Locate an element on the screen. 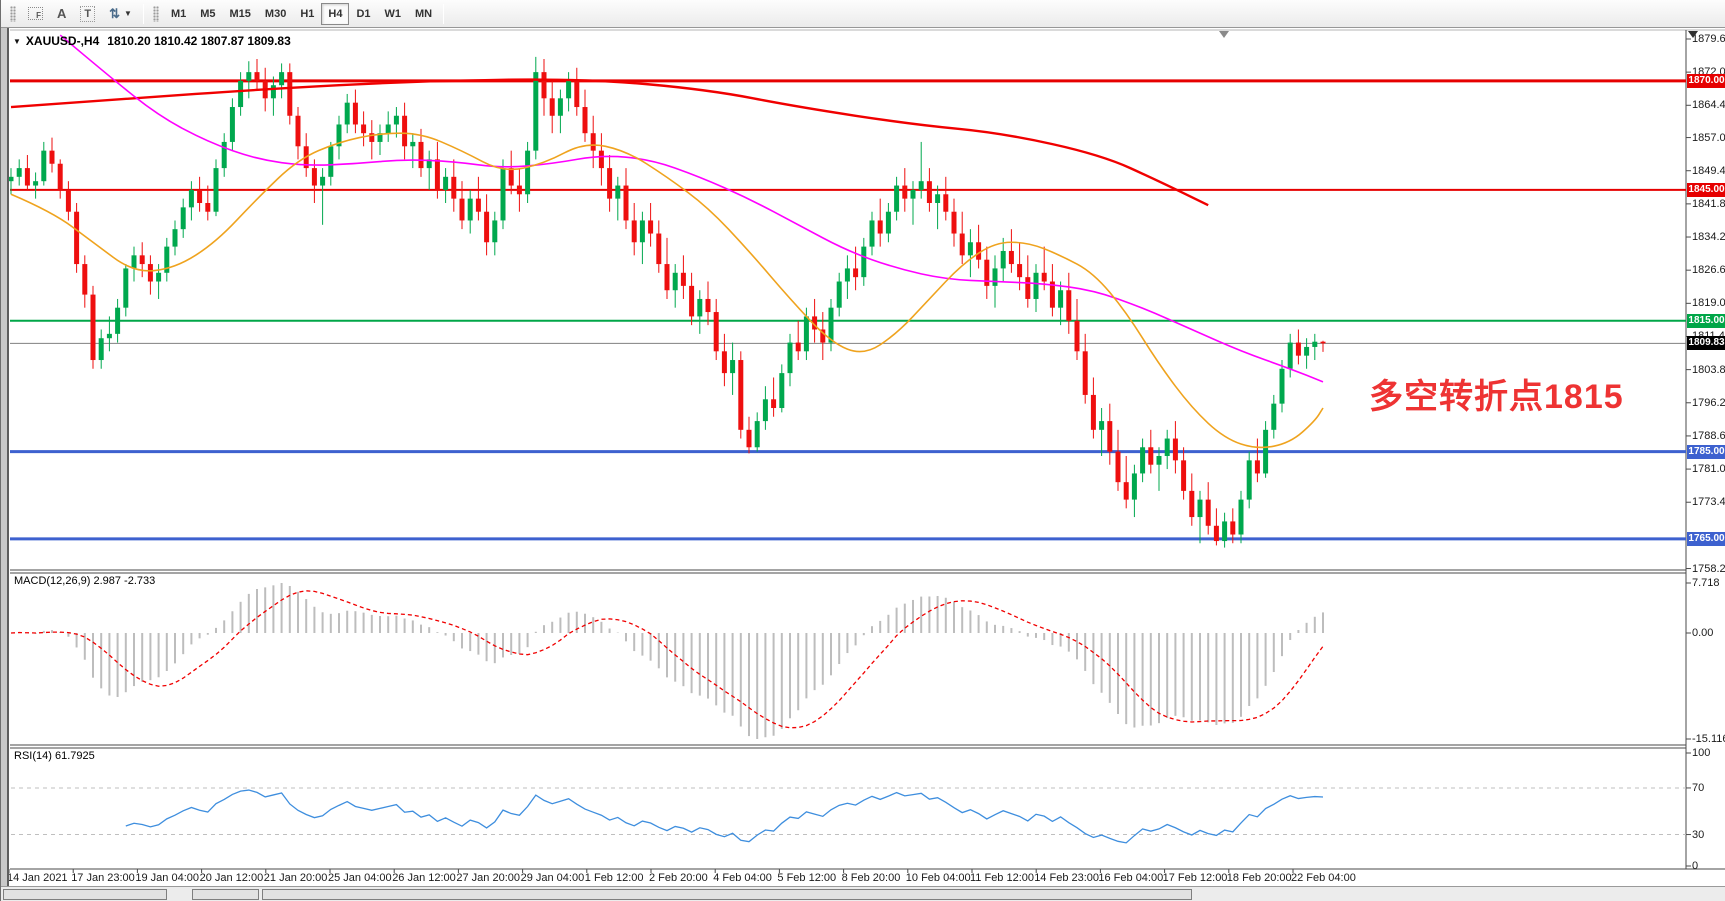 Image resolution: width=1725 pixels, height=901 pixels. y-axis-tick-label: 1864.40 is located at coordinates (1708, 105).